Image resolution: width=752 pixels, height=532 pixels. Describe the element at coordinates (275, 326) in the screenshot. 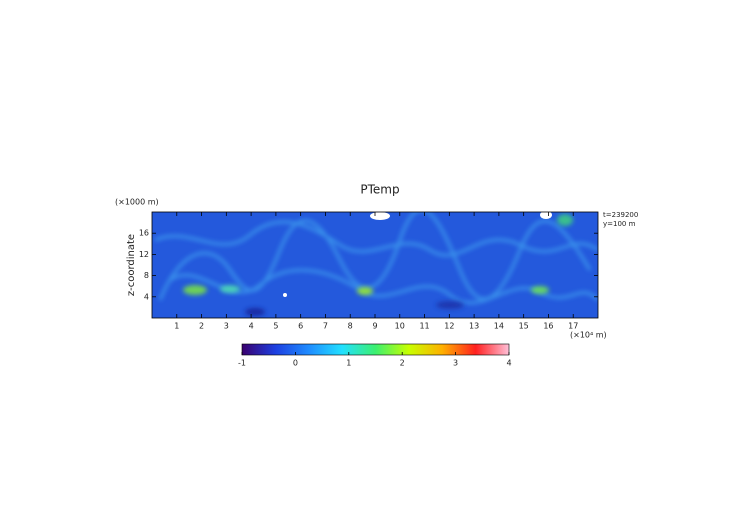

I see `x-tick-label: 5` at that location.